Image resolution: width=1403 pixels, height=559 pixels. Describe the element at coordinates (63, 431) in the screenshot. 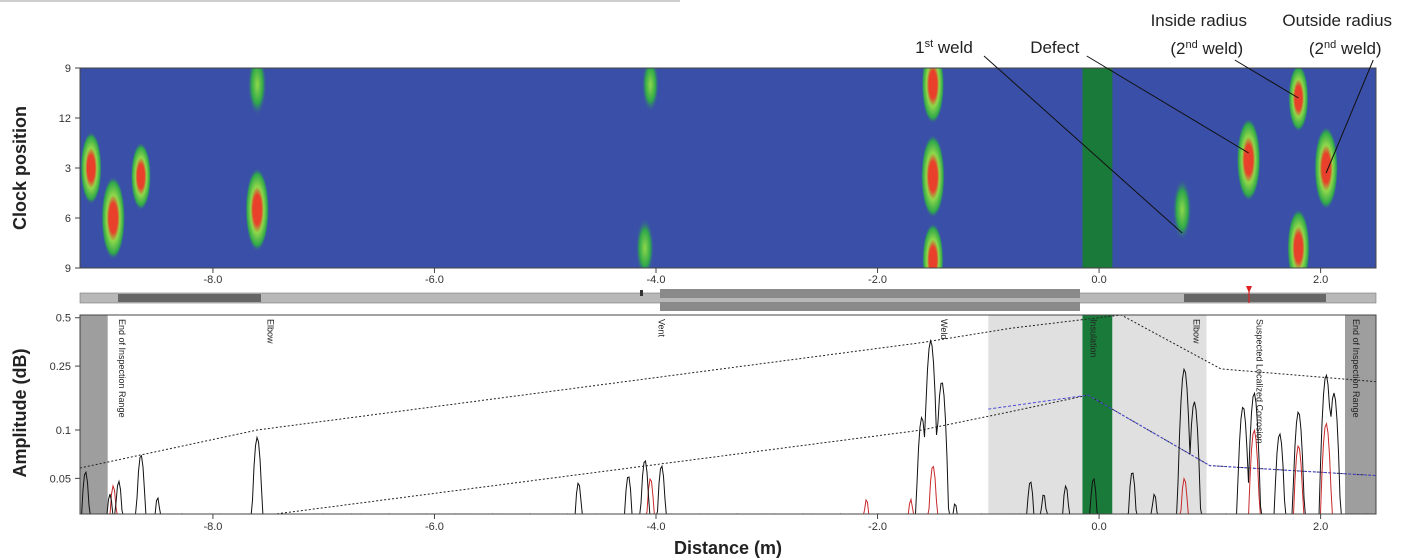

I see `amplitude-y-tick-label: 0.1` at that location.